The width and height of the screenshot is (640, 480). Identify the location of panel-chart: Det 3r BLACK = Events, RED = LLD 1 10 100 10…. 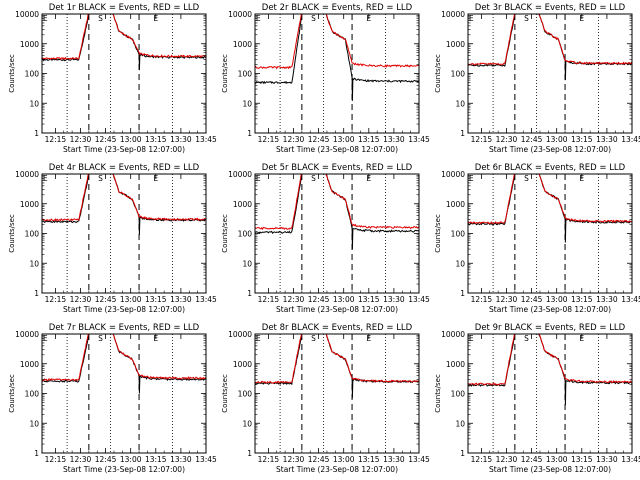
(537, 78).